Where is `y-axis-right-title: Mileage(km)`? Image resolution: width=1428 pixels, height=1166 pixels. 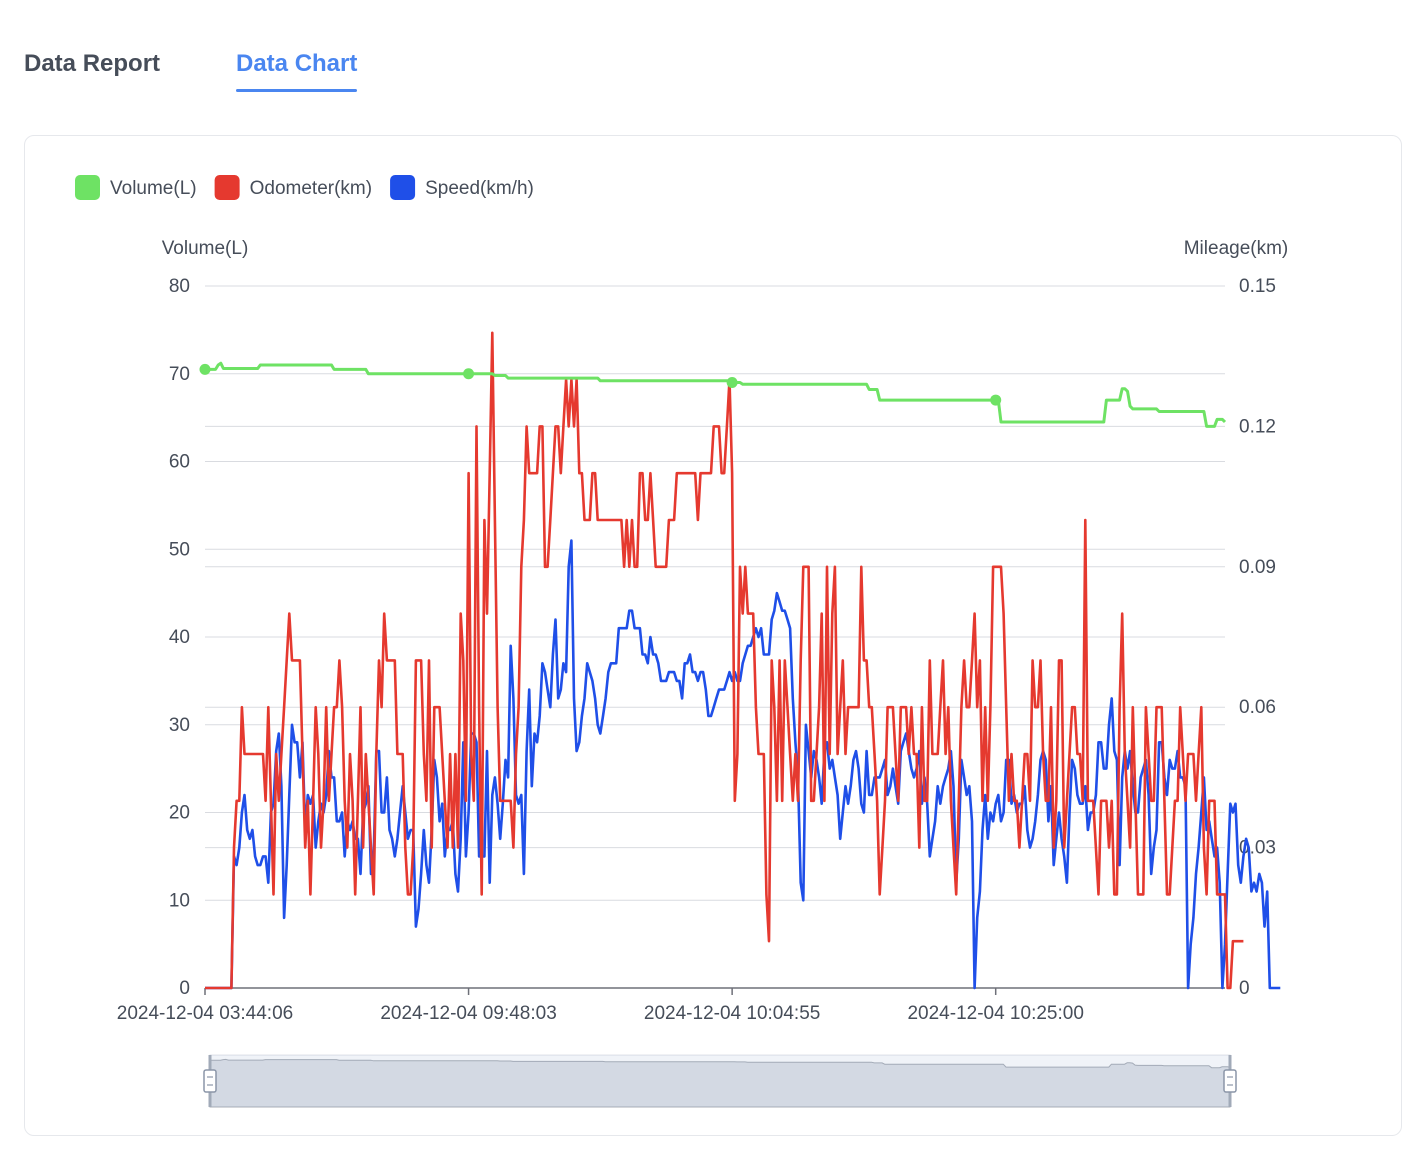 y-axis-right-title: Mileage(km) is located at coordinates (1236, 248).